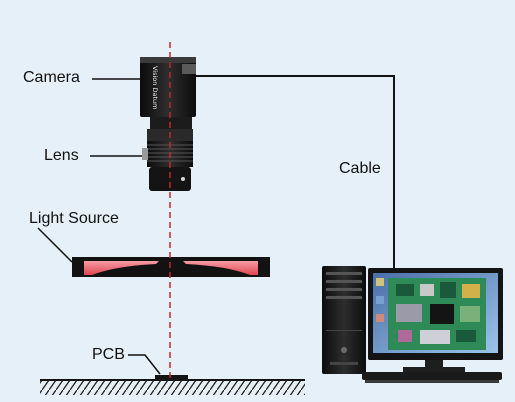 The height and width of the screenshot is (402, 515). What do you see at coordinates (168, 93) in the screenshot?
I see `camera-body: Vision Datum` at bounding box center [168, 93].